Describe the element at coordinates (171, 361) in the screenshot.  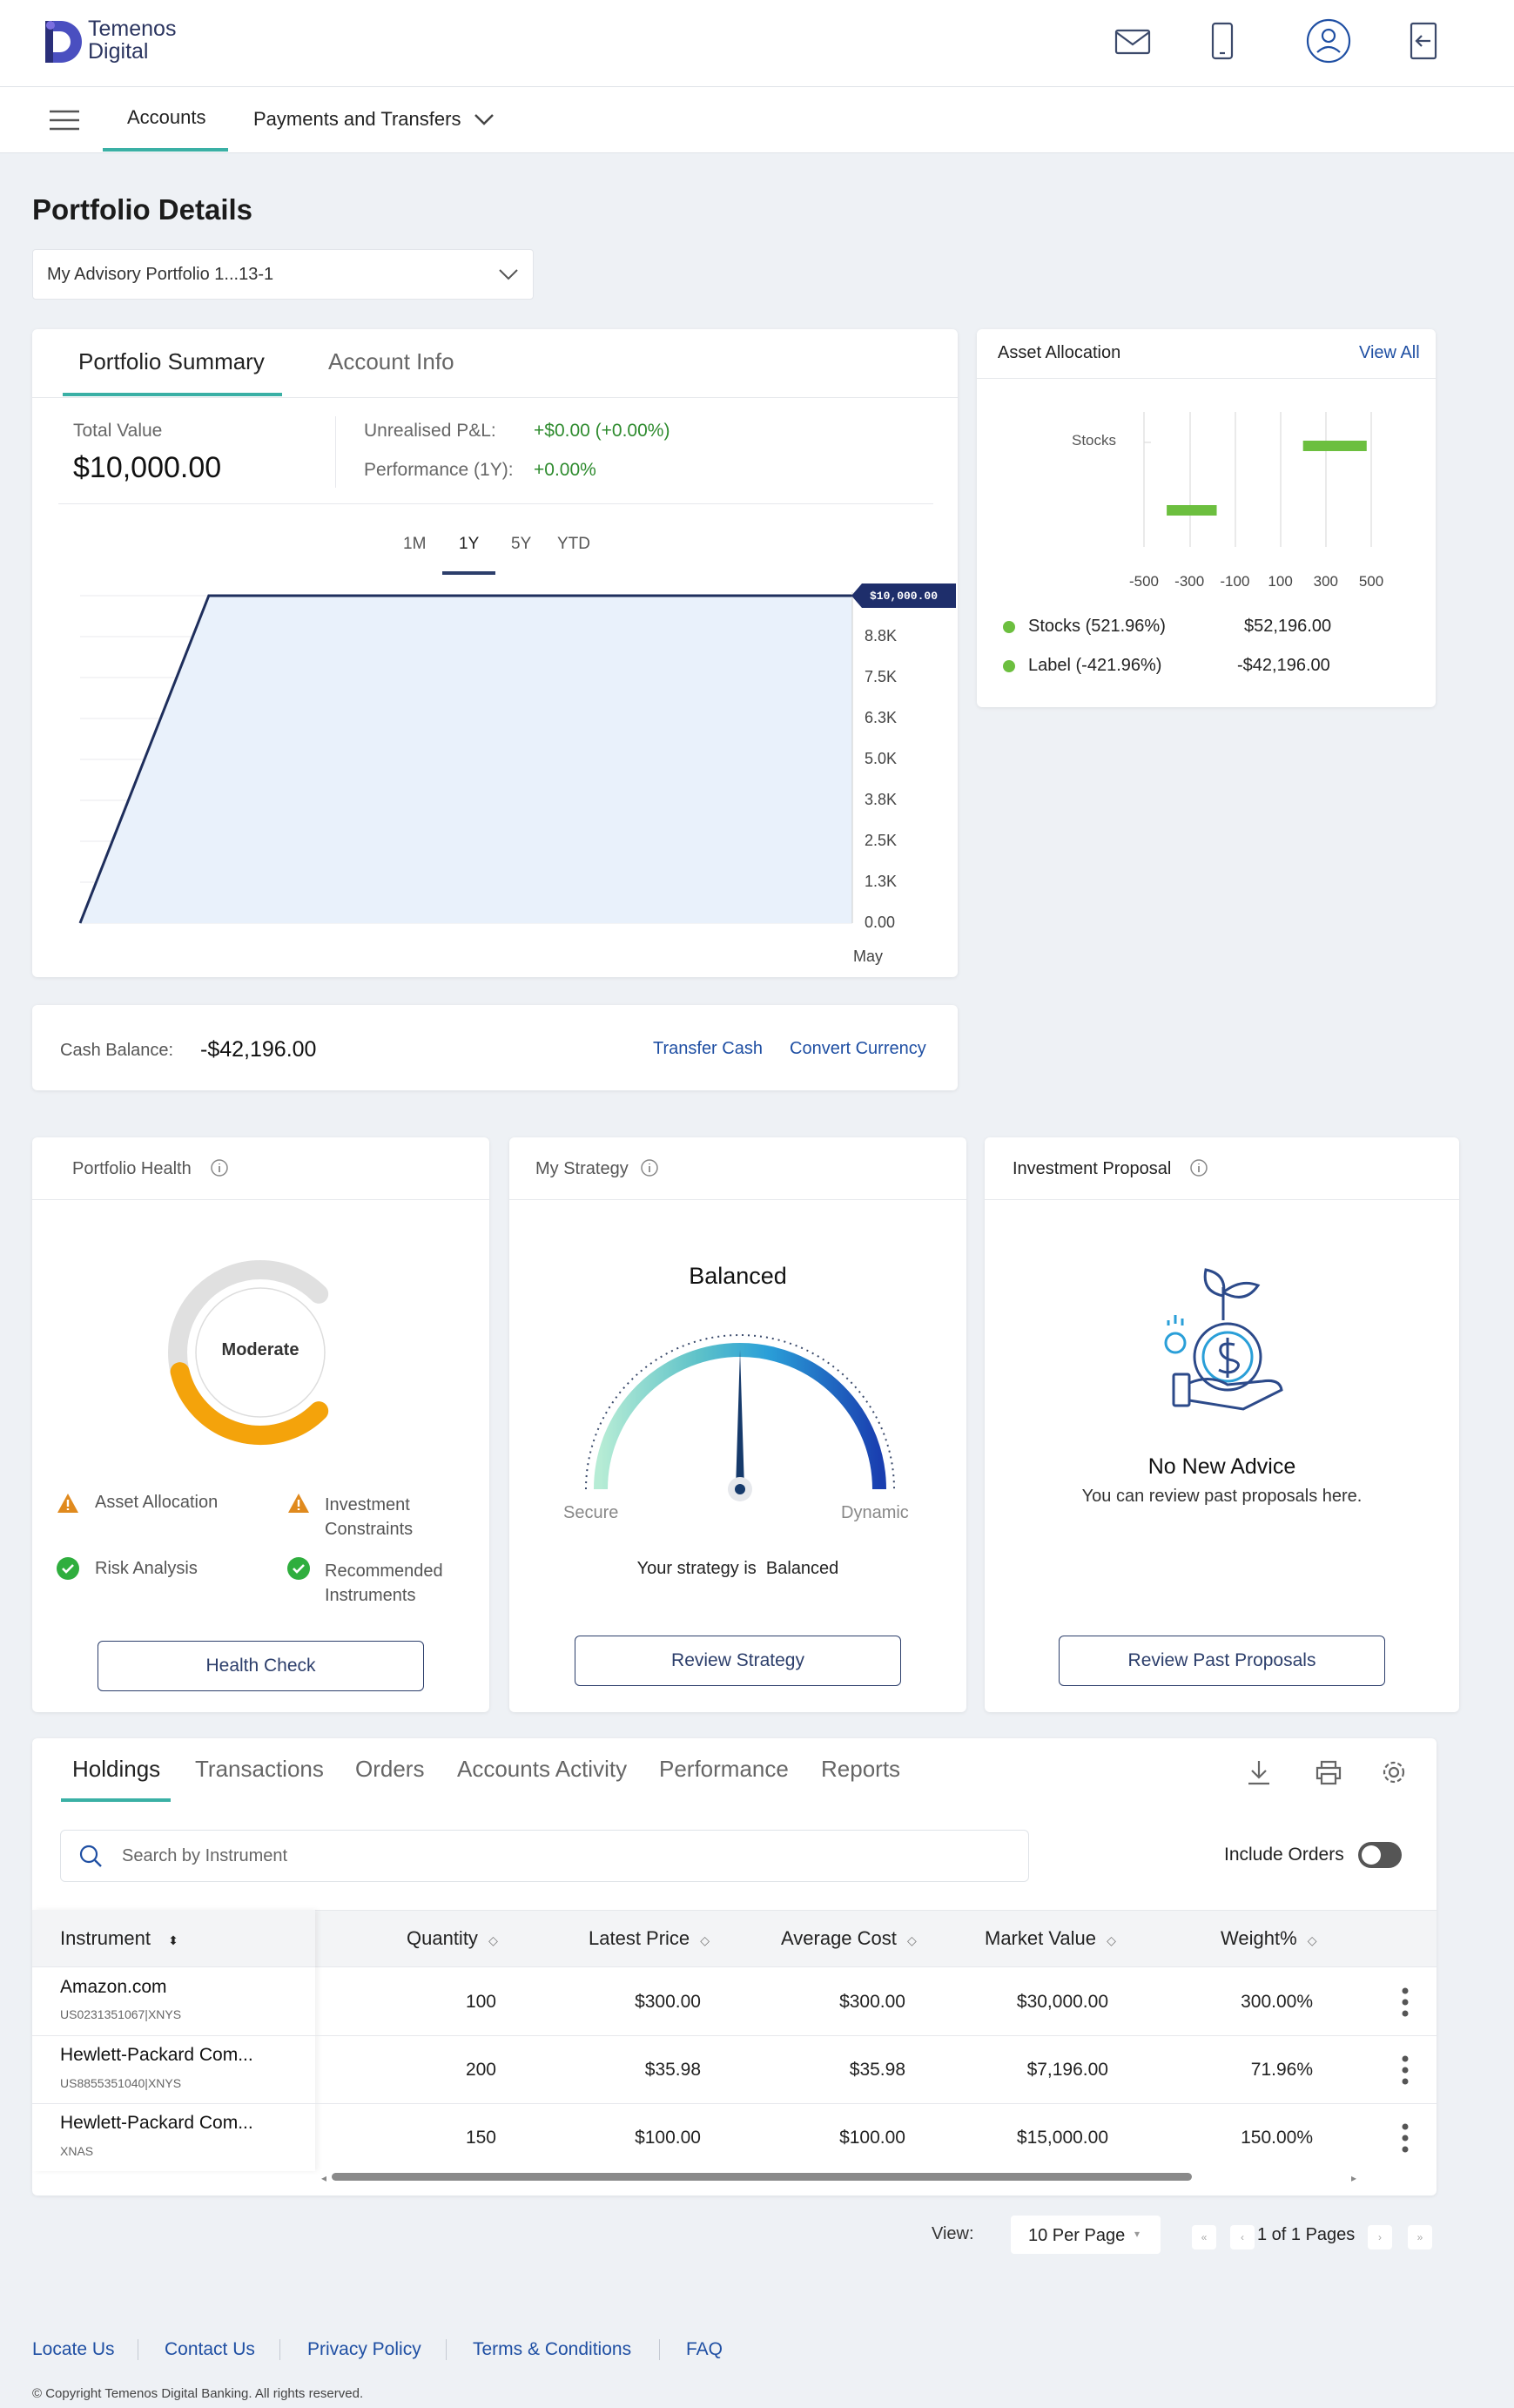
I see `tab-portfolio-summary: Portfolio Summary` at that location.